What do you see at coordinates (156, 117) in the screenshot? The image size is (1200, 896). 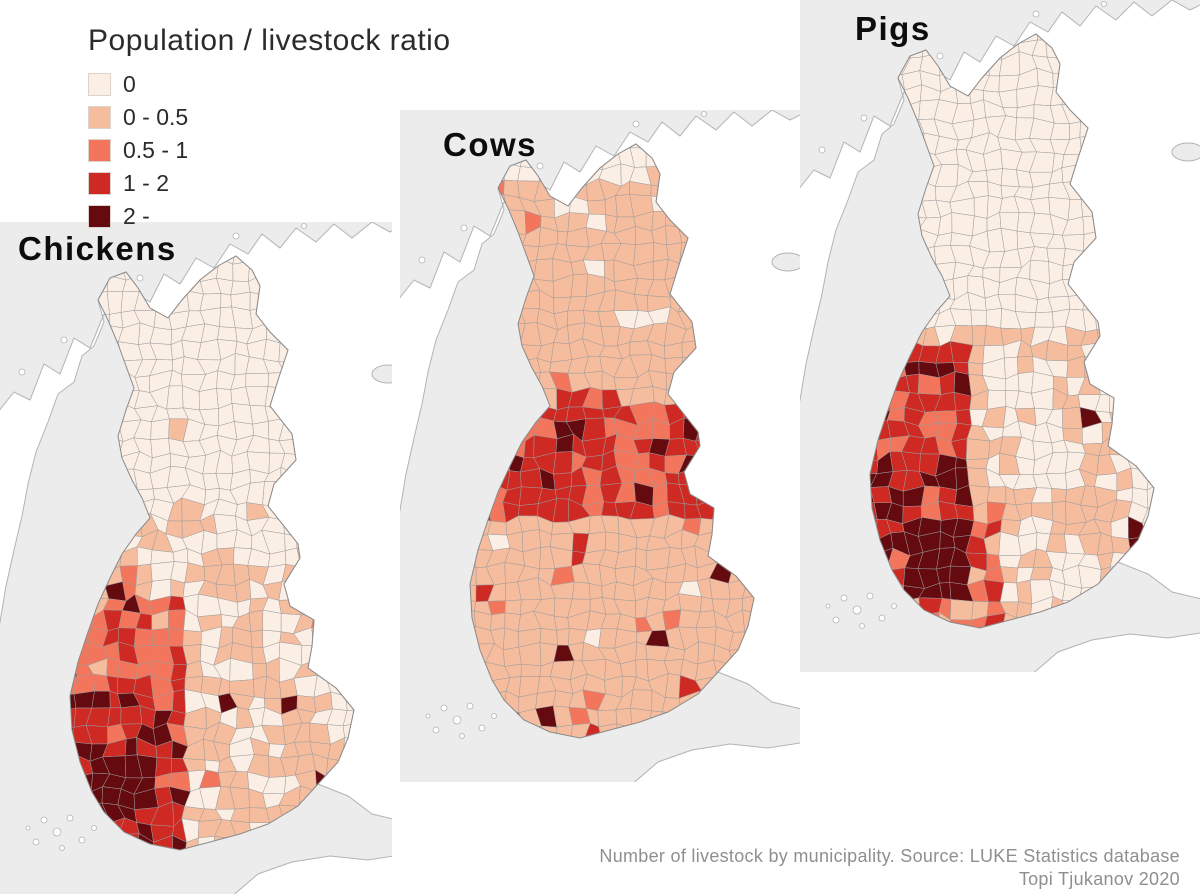 I see `legend-label-1: 0 - 0.5` at bounding box center [156, 117].